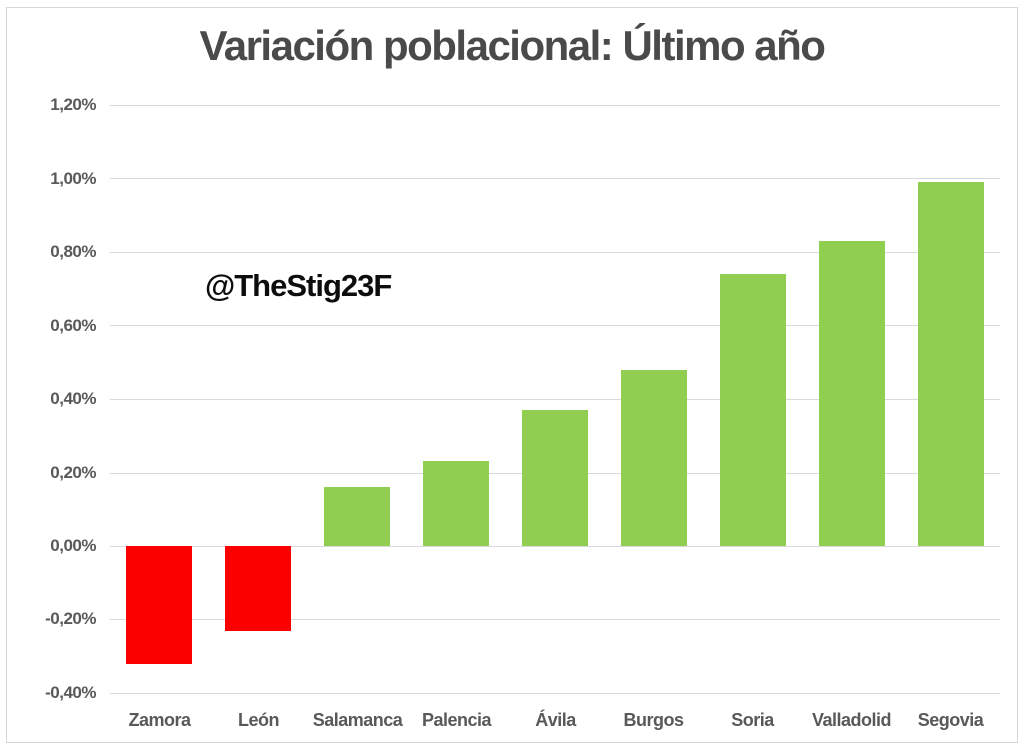 The width and height of the screenshot is (1024, 749). Describe the element at coordinates (357, 516) in the screenshot. I see `bar-salamanca` at that location.